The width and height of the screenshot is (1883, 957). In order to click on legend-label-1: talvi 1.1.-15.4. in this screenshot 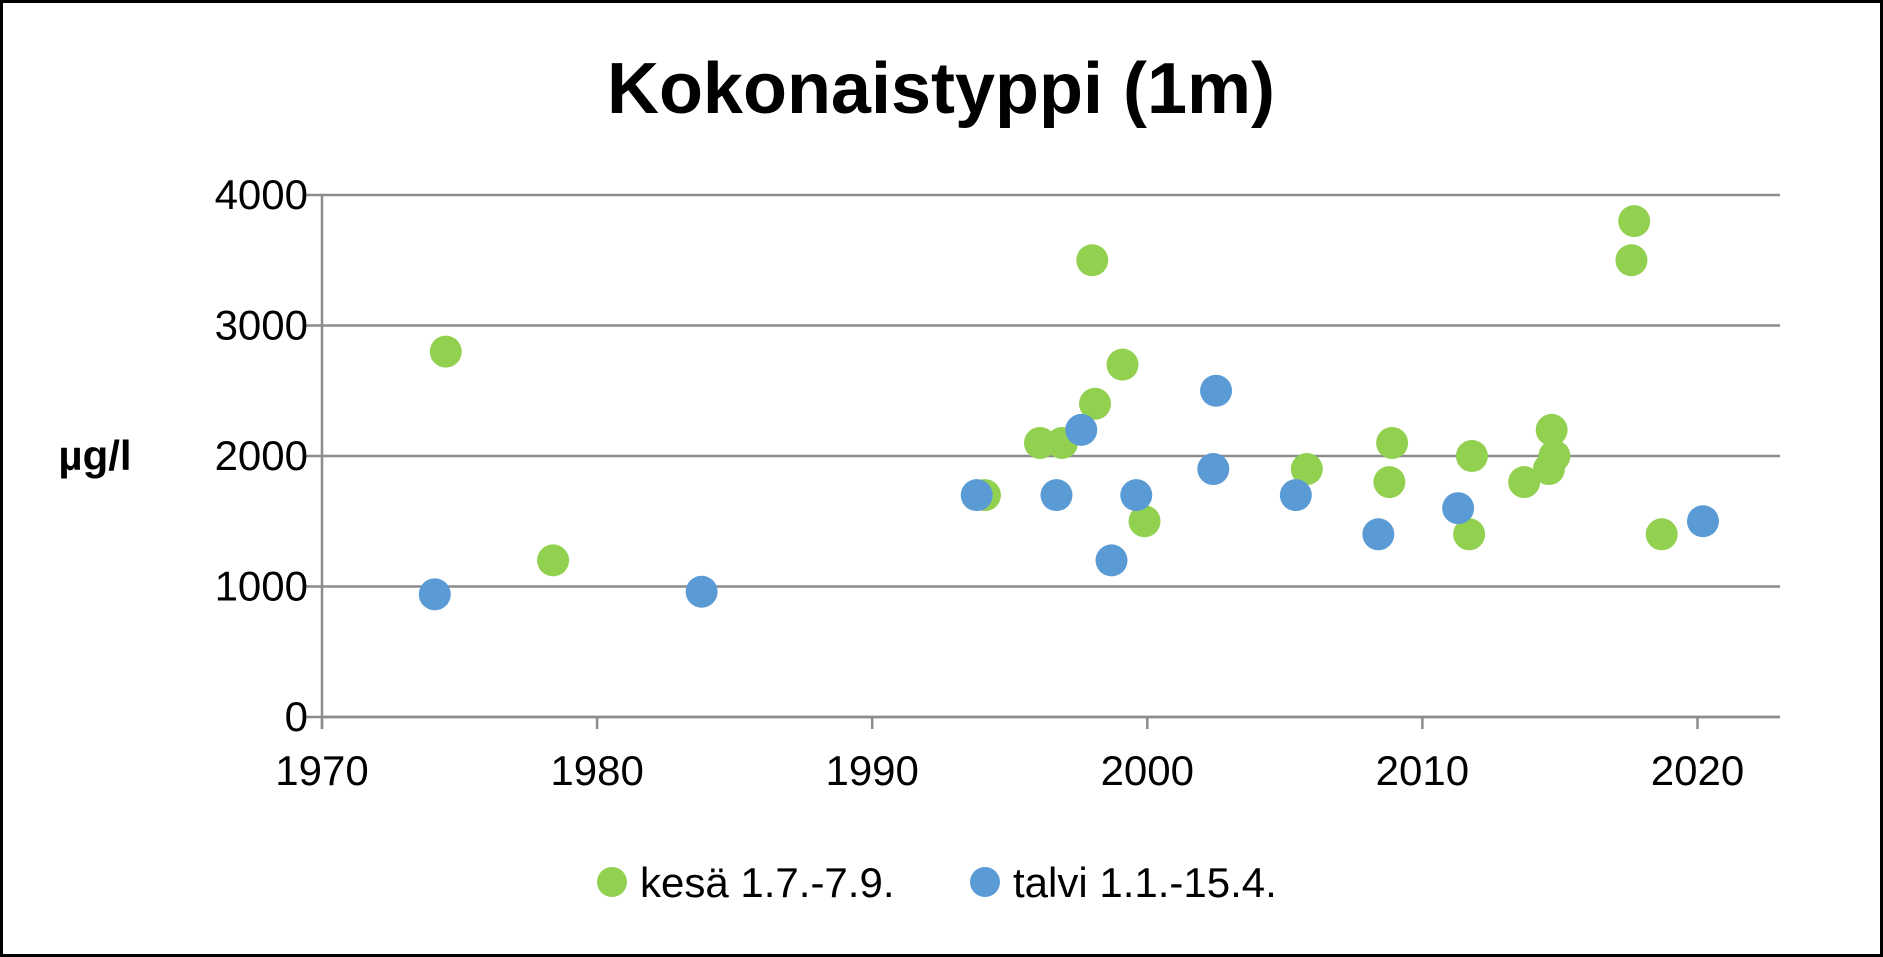, I will do `click(1145, 882)`.